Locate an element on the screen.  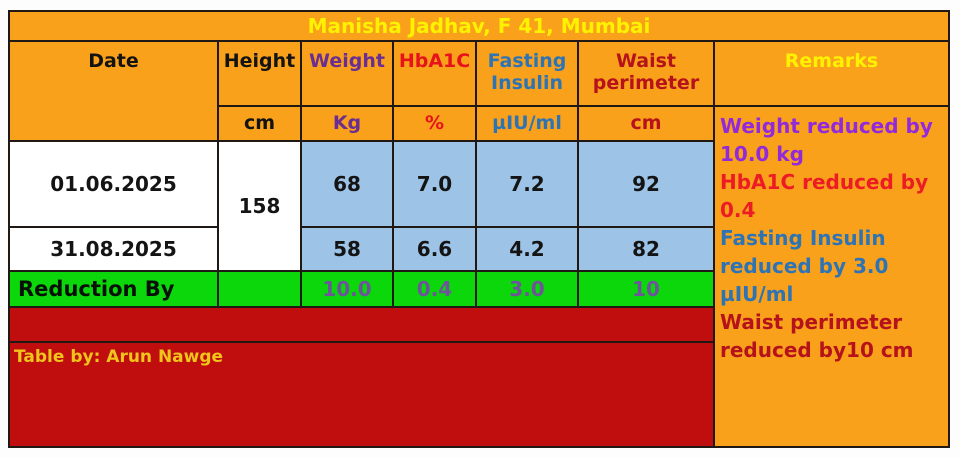
cell-date-row1: 01.06.2025 is located at coordinates (113, 184).